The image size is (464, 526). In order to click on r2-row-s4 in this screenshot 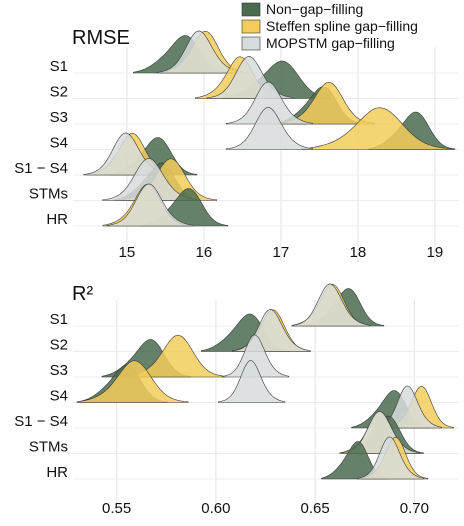, I will do `click(181, 381)`.